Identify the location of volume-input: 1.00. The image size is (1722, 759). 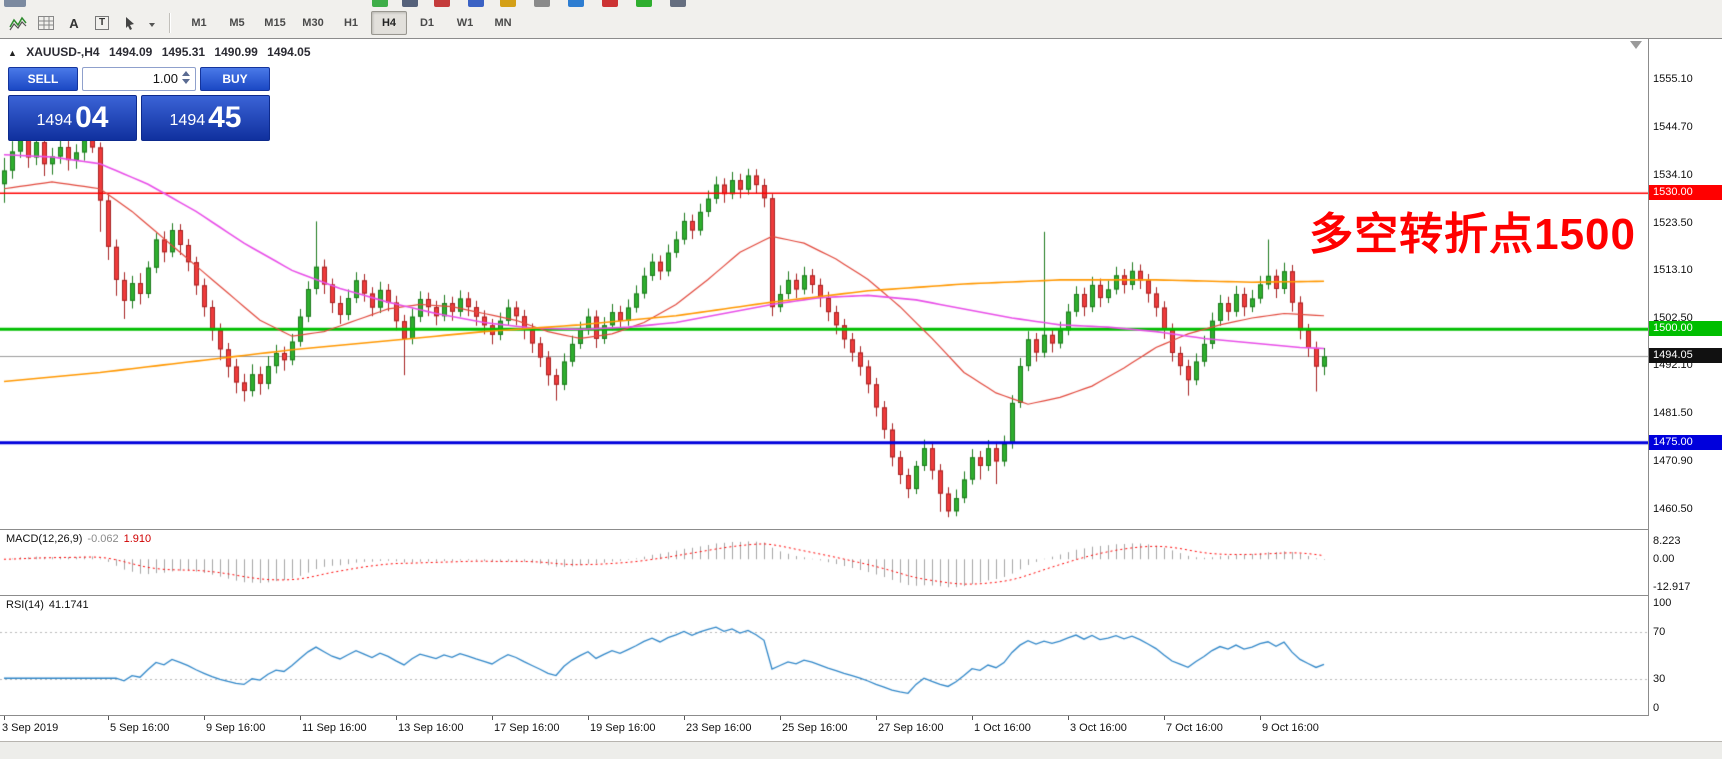
(139, 79).